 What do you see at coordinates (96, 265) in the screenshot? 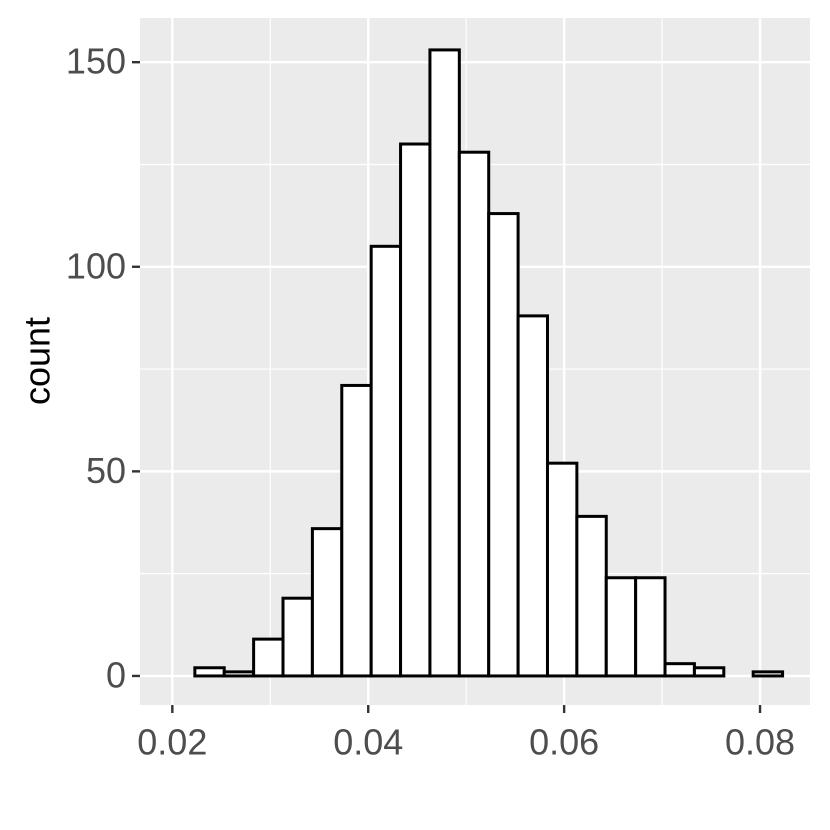
I see `y-tick-label: 100` at bounding box center [96, 265].